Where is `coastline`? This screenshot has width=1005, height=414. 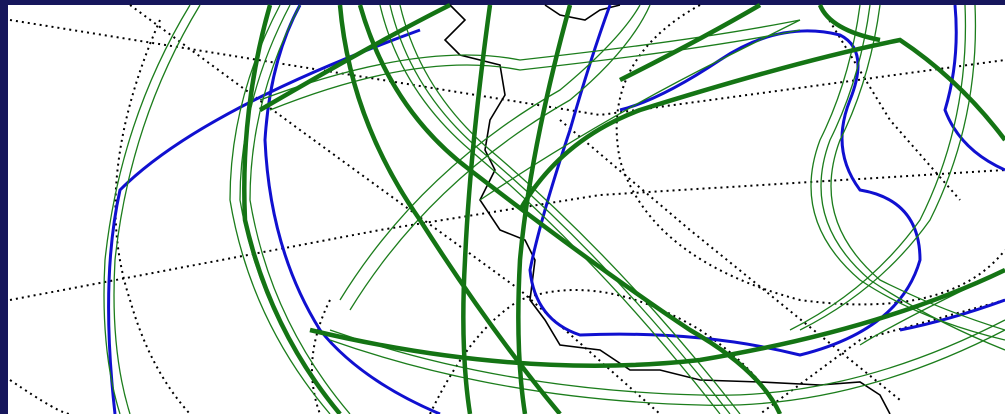
coastline is located at coordinates (582, 12).